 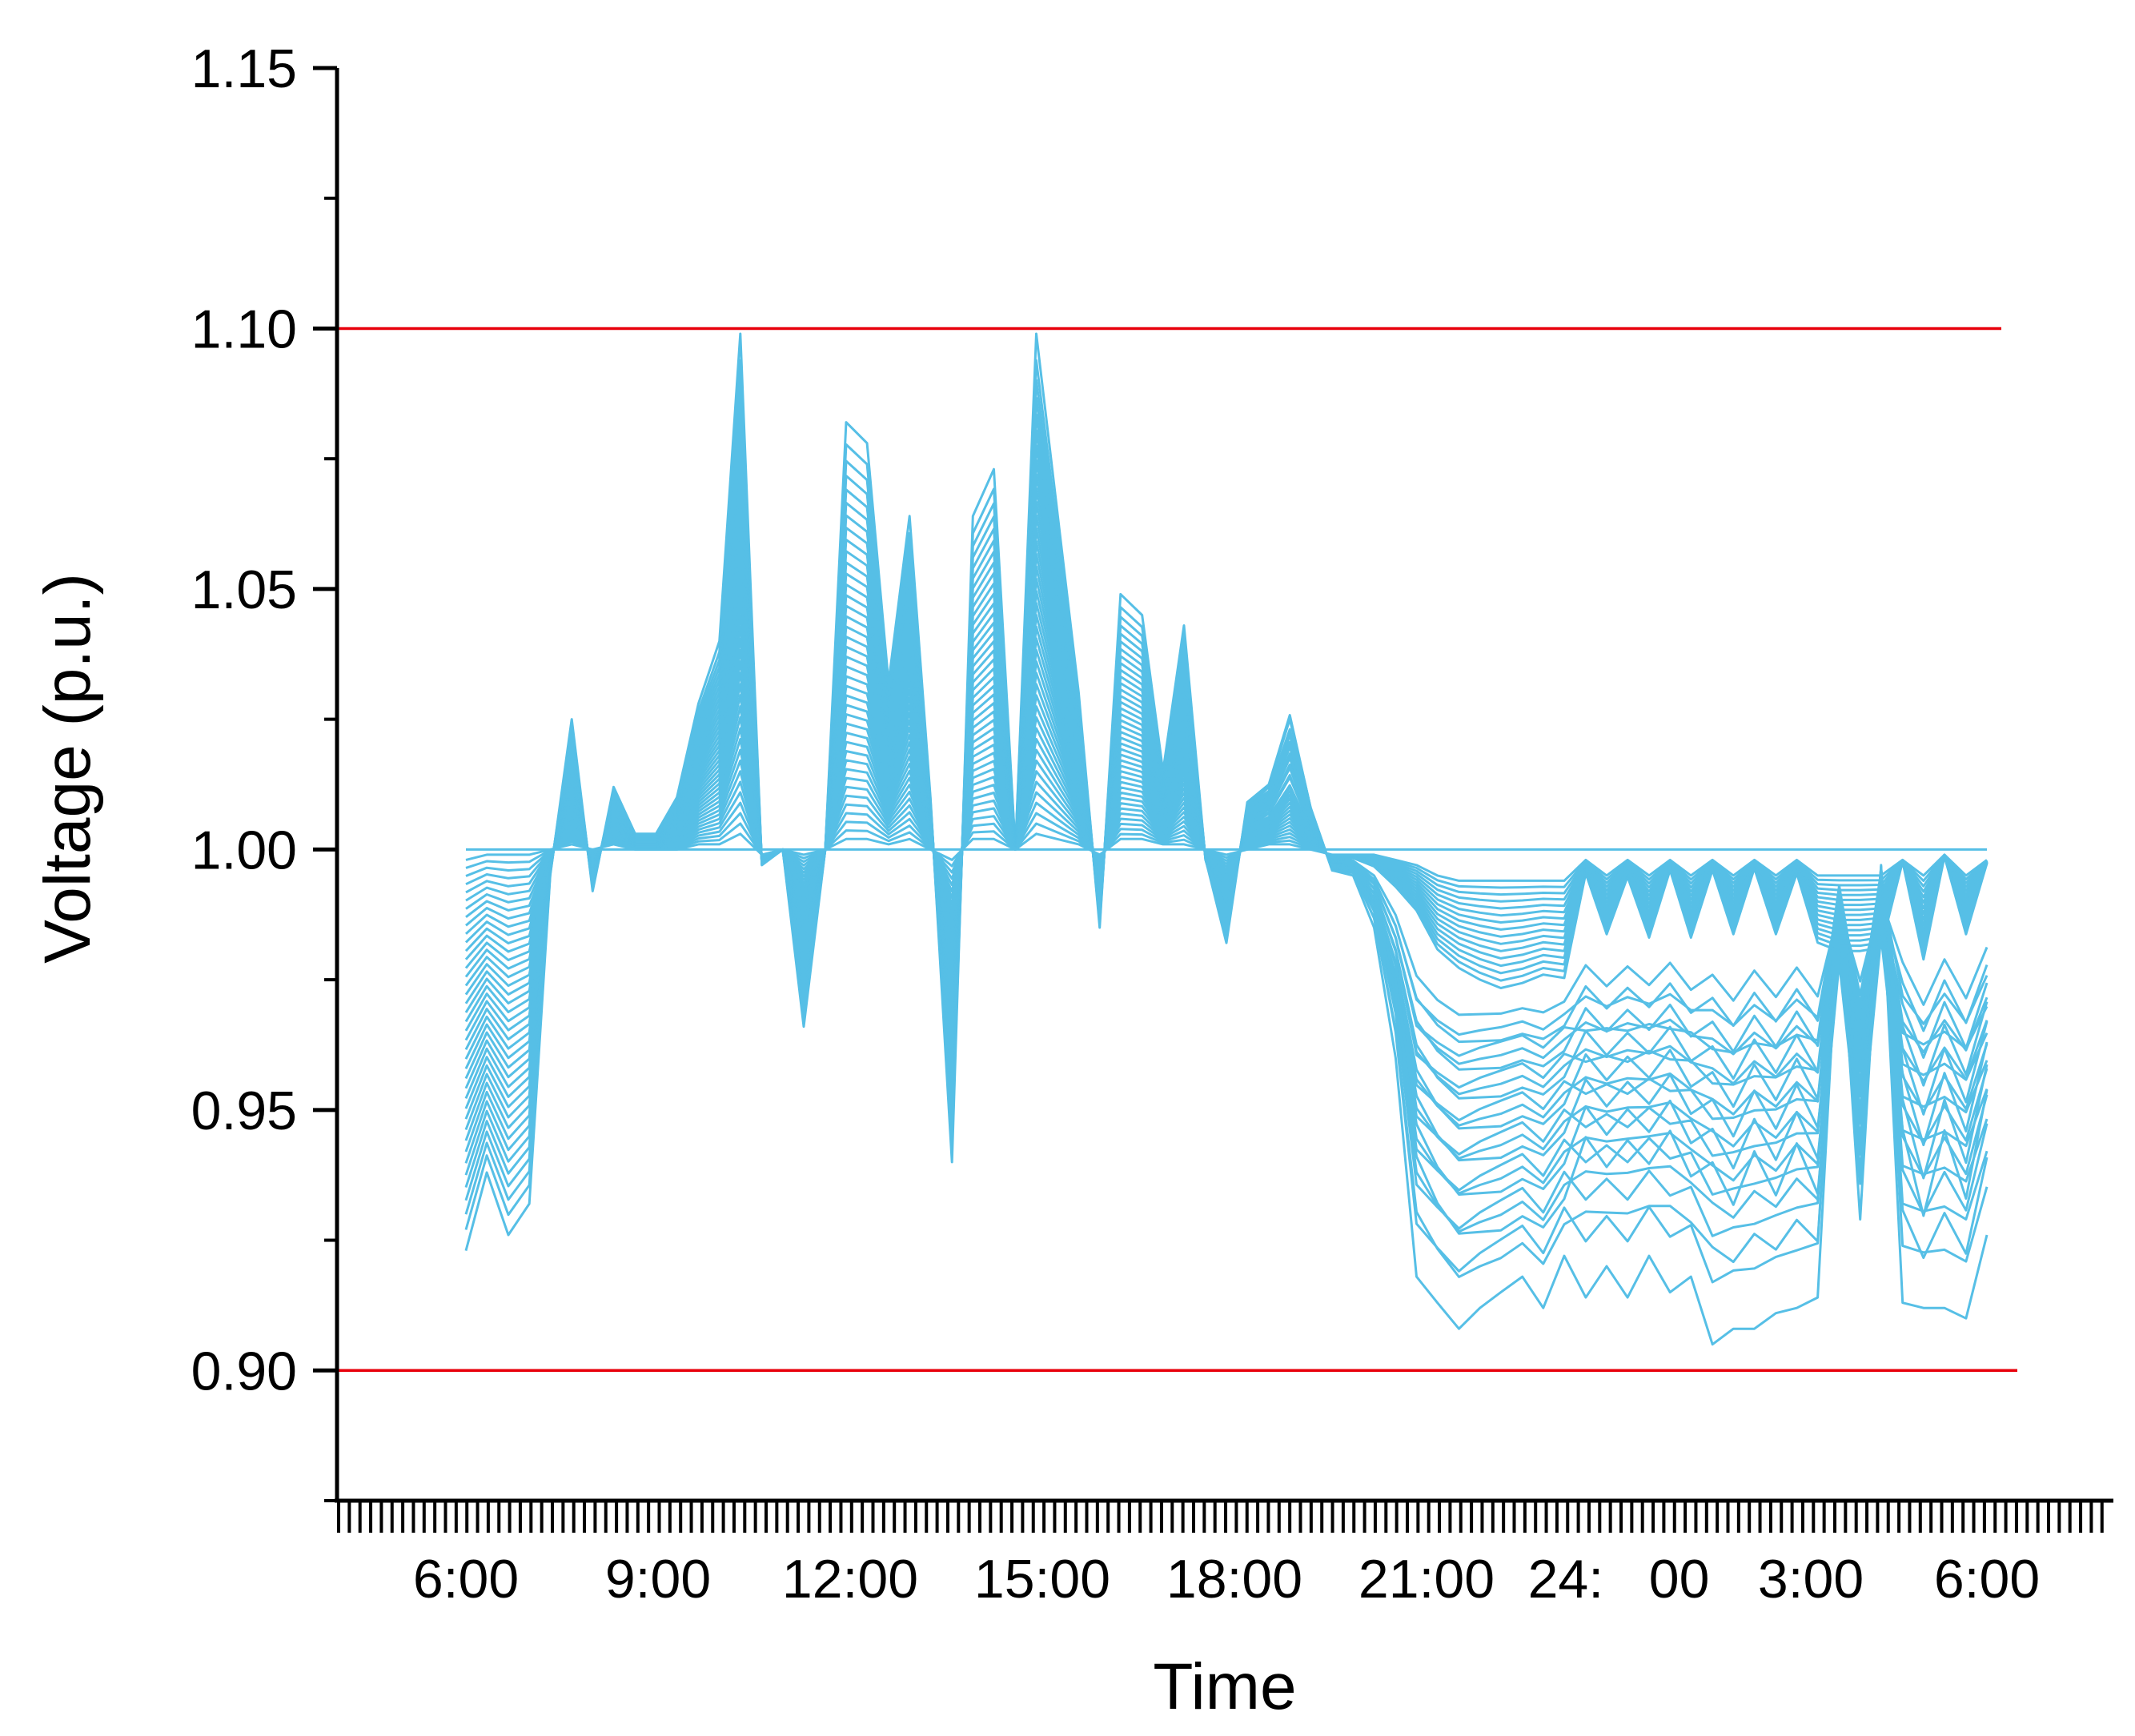 I want to click on x-tick-label: 15:00, so click(x=1042, y=1579).